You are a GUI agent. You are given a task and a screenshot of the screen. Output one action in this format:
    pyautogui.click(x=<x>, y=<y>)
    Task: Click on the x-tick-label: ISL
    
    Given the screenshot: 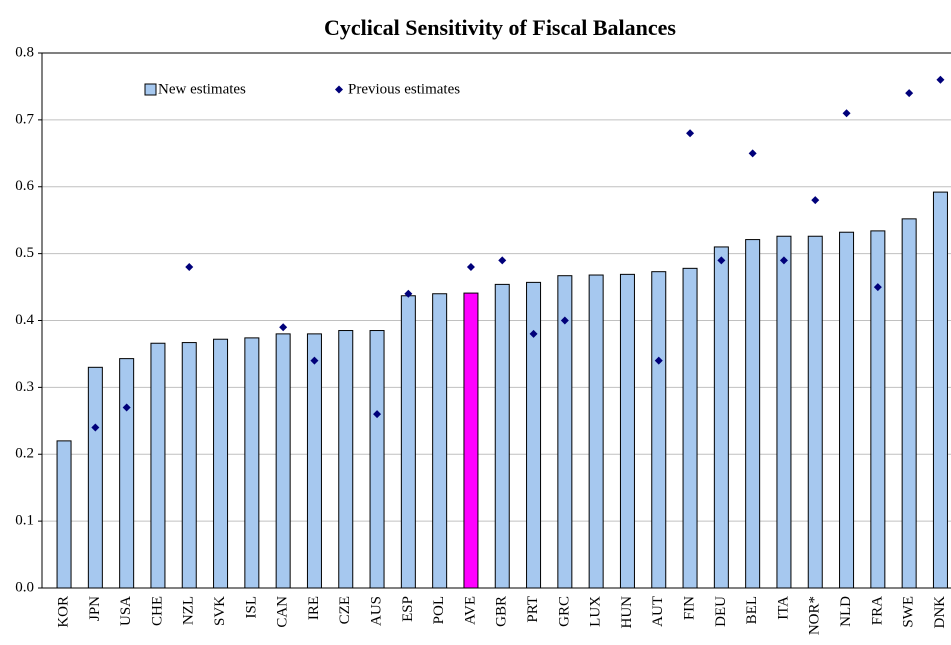 What is the action you would take?
    pyautogui.click(x=251, y=607)
    